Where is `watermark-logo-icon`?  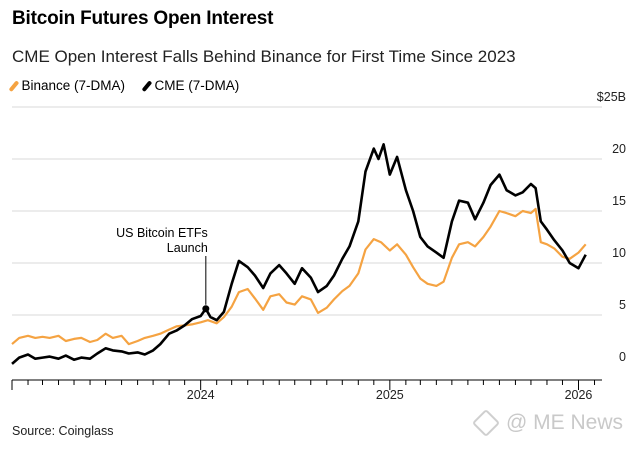
watermark-logo-icon is located at coordinates (486, 423).